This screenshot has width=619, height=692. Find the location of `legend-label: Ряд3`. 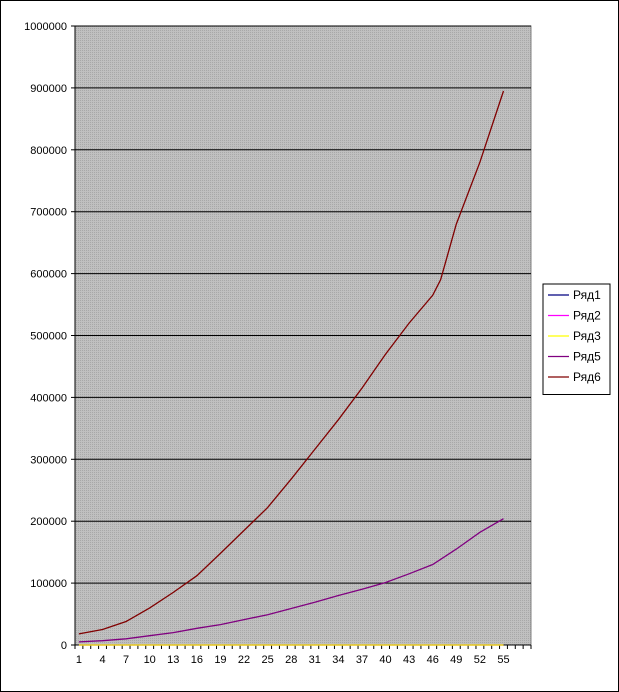

legend-label: Ряд3 is located at coordinates (587, 336).